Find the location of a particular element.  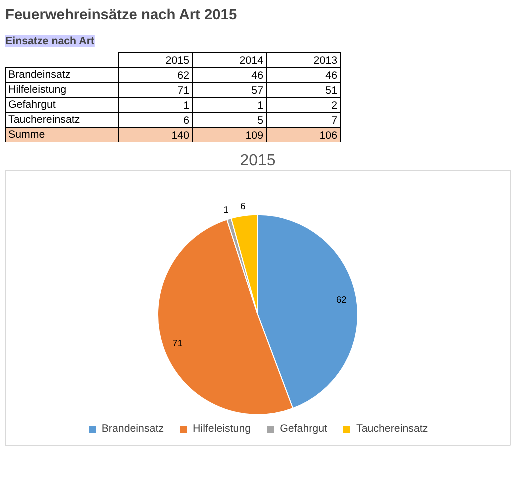

chart-title: Feuerwehreinsätze nach Art 2015 is located at coordinates (122, 16).